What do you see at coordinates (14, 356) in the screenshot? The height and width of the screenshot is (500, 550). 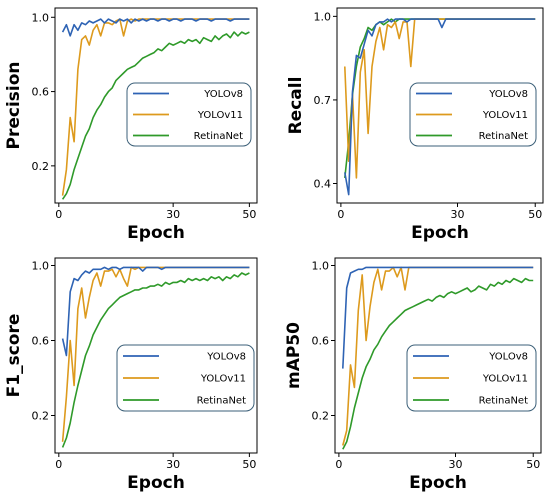 I see `y-axis-title: F1_score` at bounding box center [14, 356].